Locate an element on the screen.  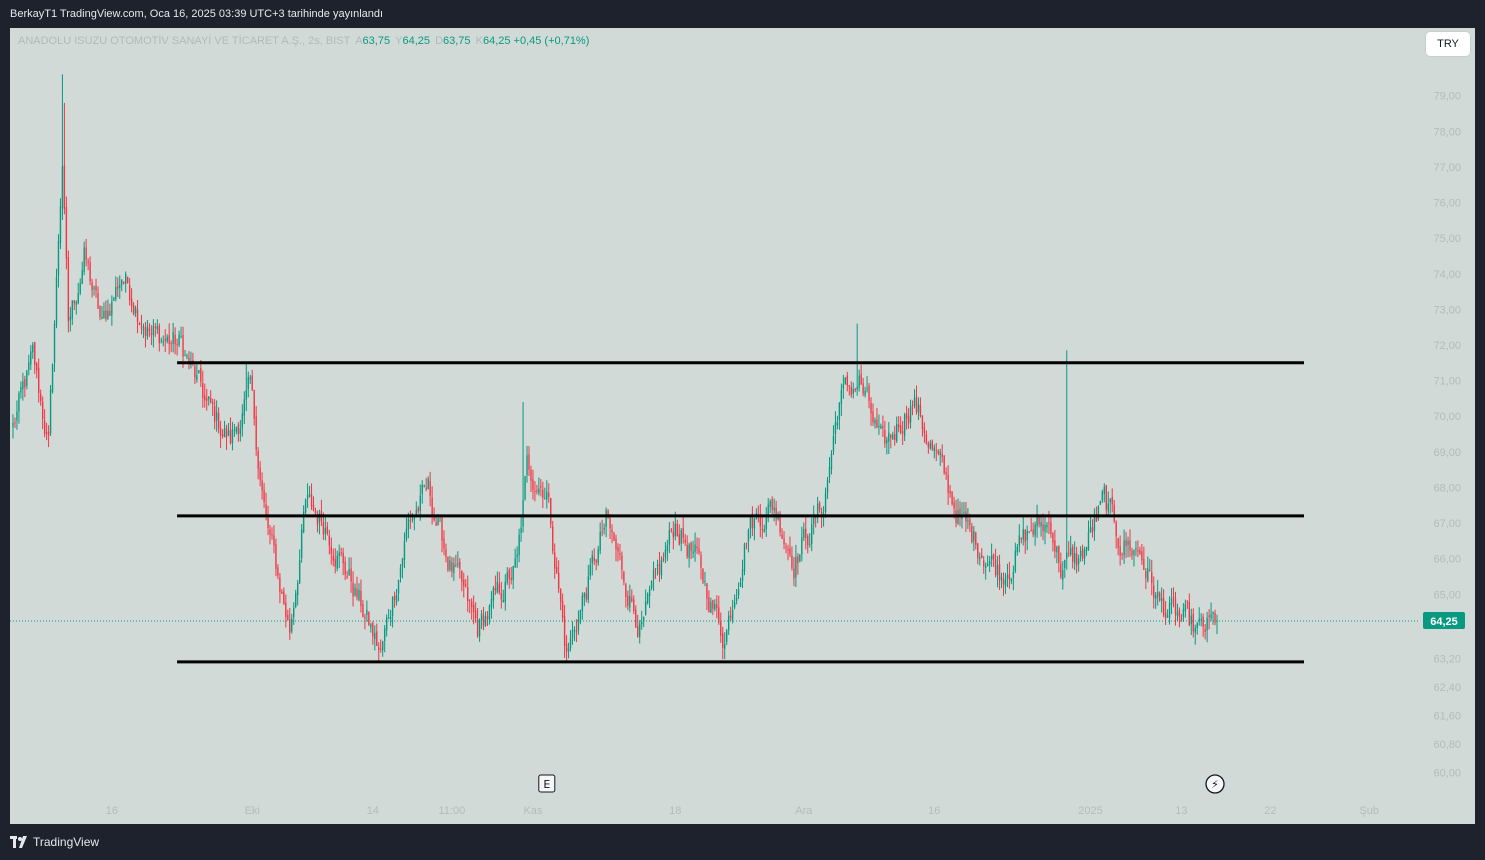
brand: TradingView is located at coordinates (54, 842).